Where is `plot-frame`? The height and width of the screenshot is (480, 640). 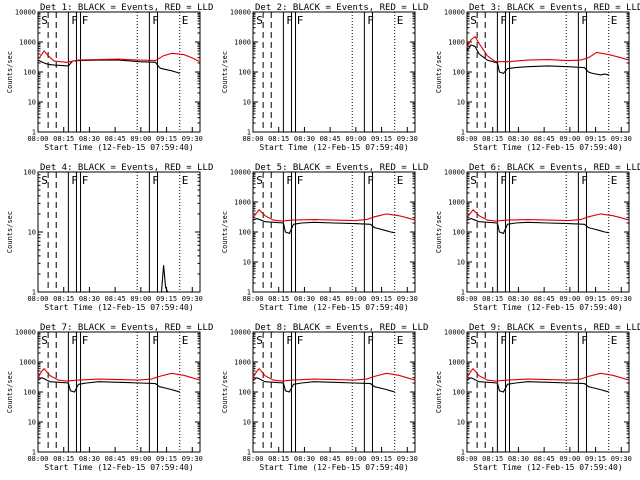
plot-frame is located at coordinates (119, 232).